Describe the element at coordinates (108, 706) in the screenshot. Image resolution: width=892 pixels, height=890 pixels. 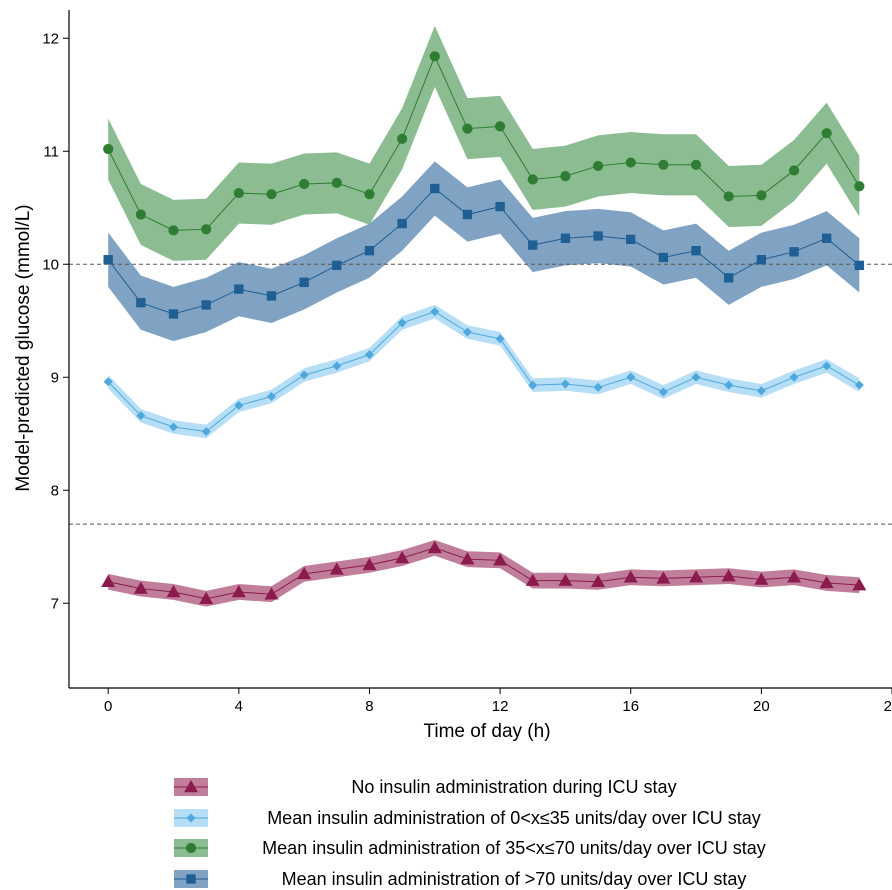
I see `x-tick-label: 0` at that location.